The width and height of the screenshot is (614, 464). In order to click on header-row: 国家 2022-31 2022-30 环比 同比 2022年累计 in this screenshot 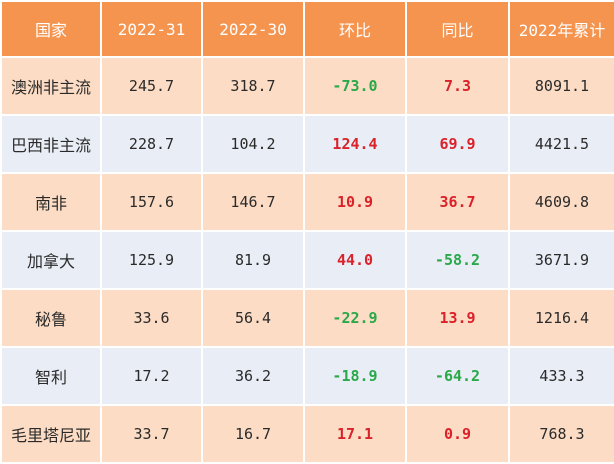, I will do `click(307, 29)`.